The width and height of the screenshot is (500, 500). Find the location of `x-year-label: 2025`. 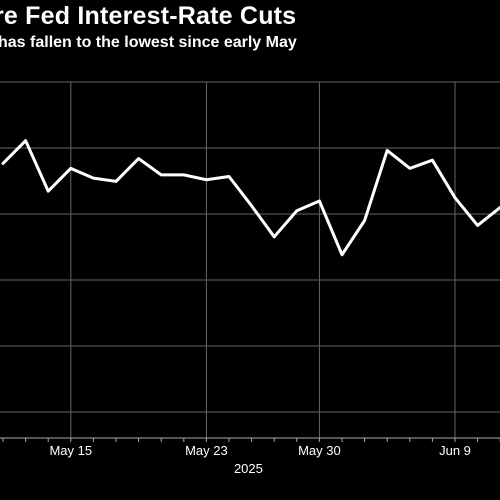

x-year-label: 2025 is located at coordinates (248, 468).